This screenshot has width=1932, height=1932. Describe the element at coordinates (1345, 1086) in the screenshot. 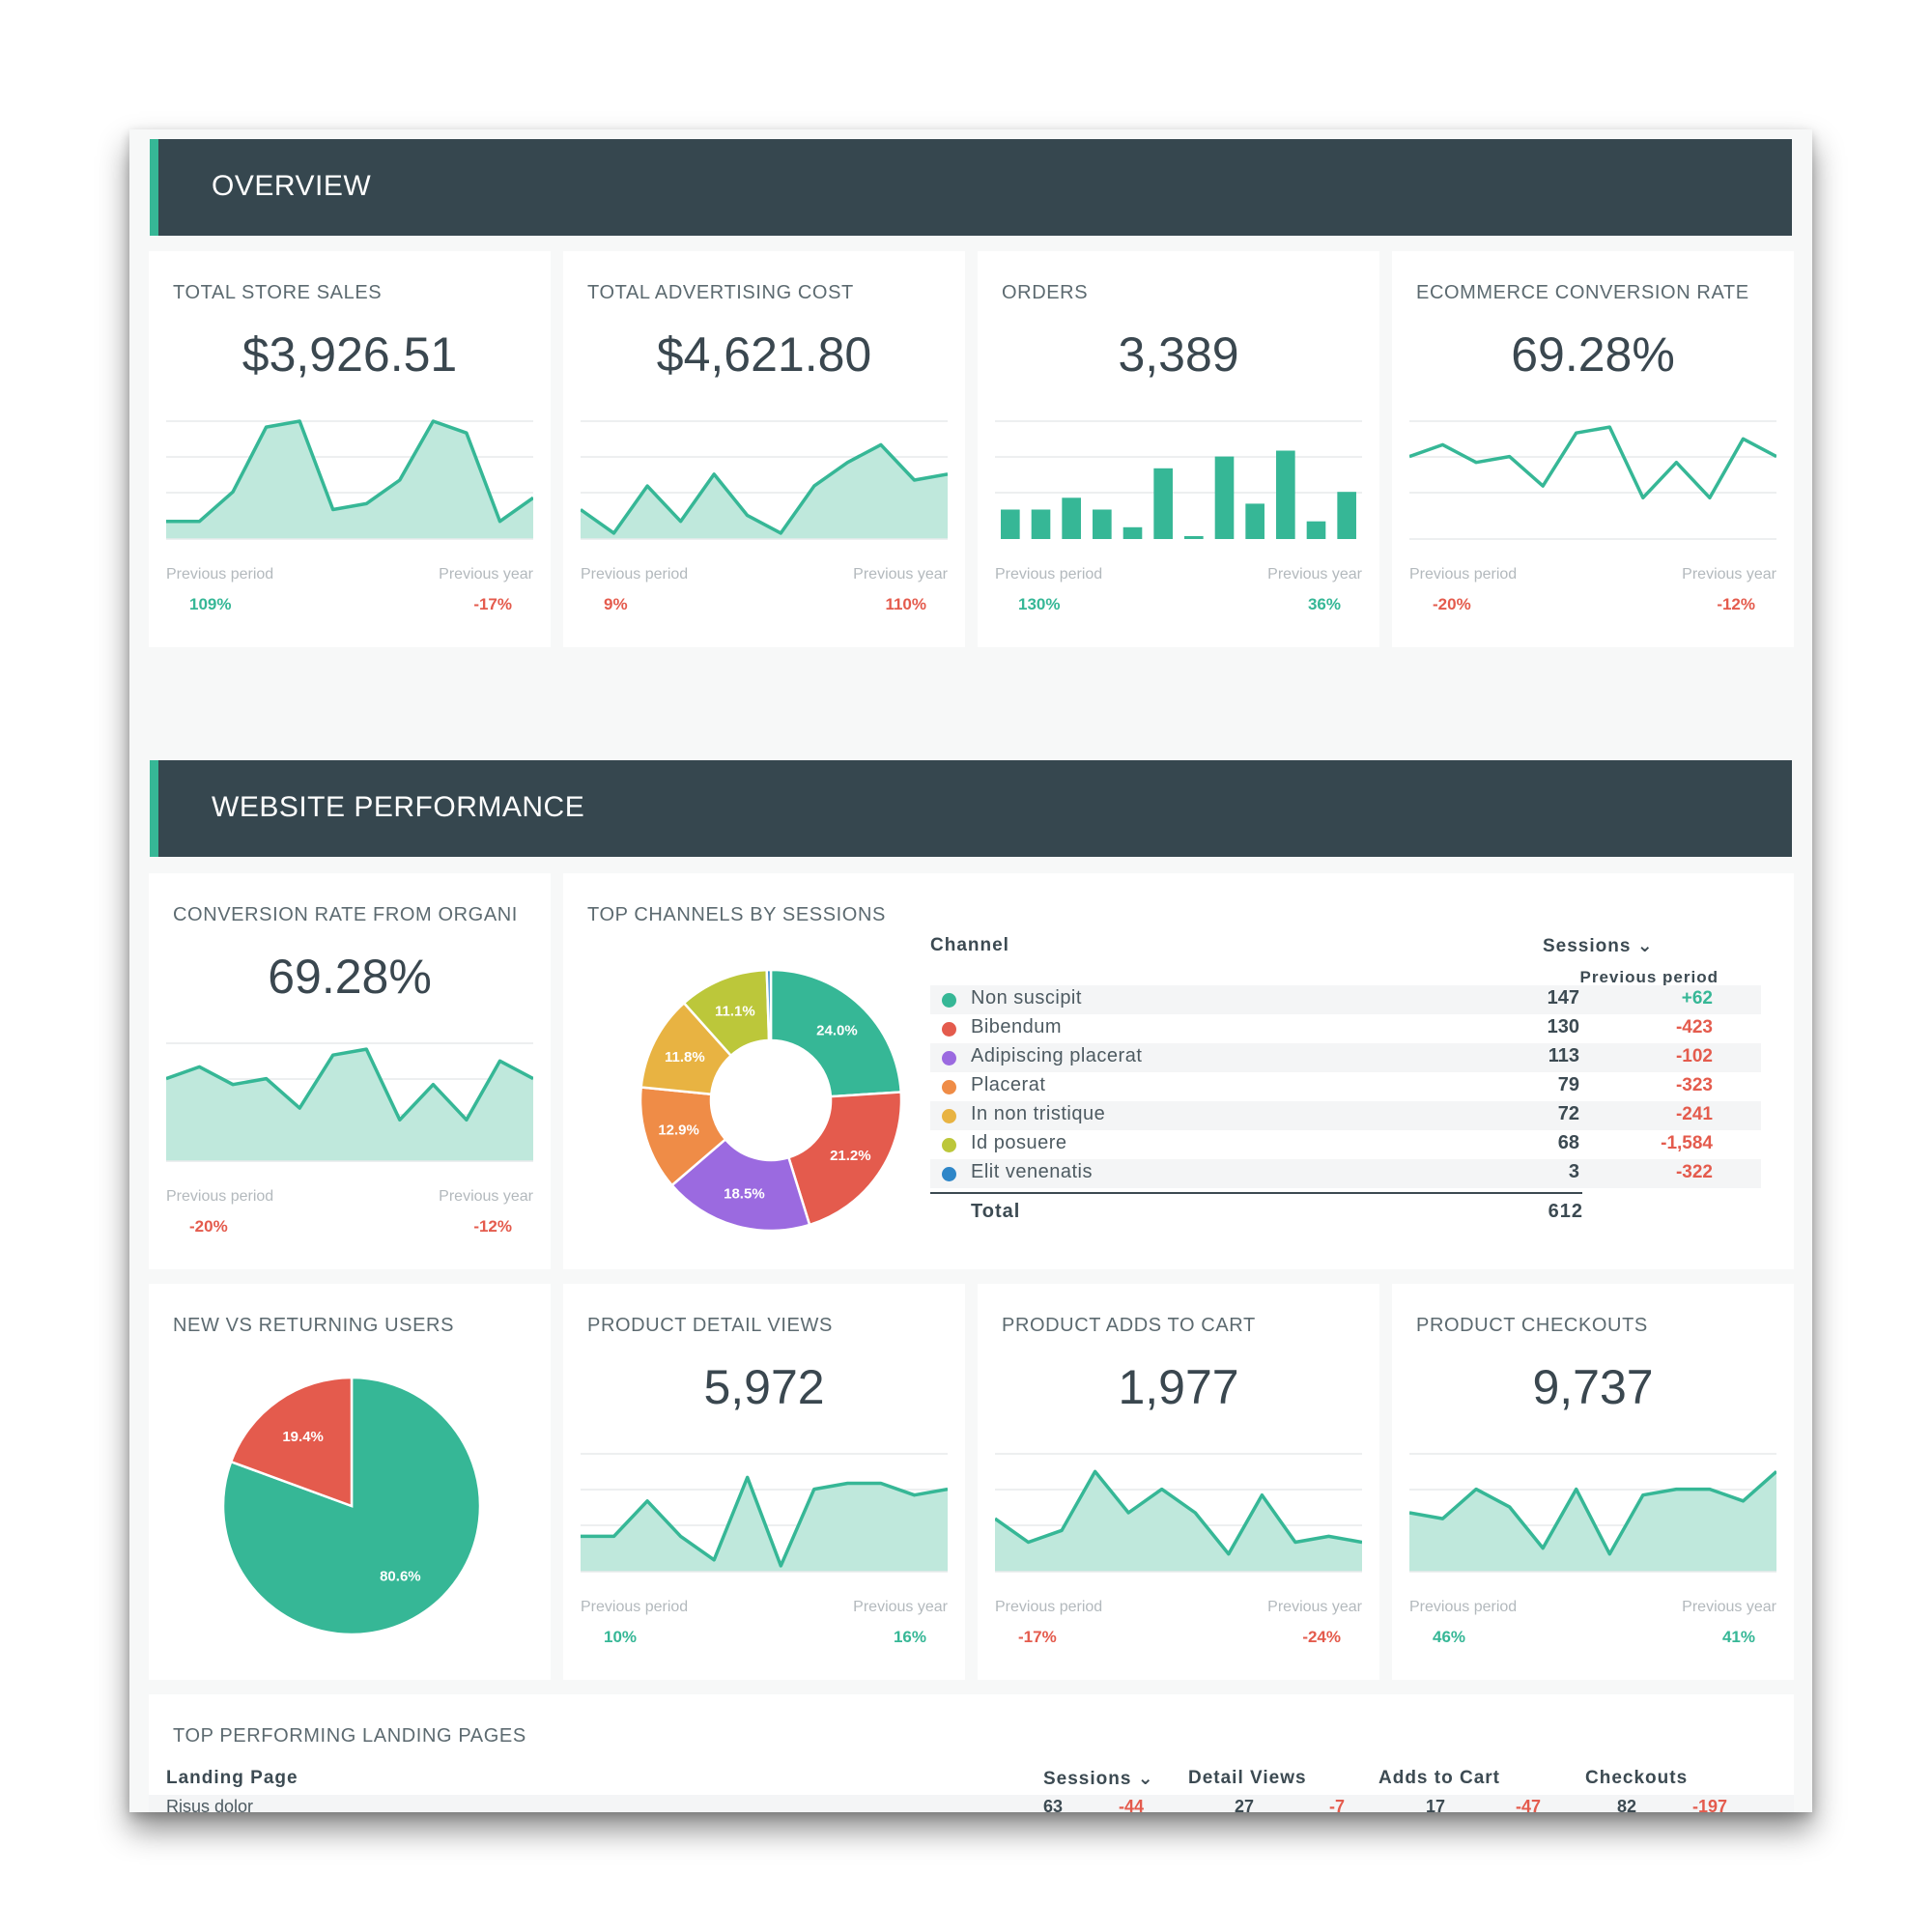

I see `table-row: Placerat 79 -323` at that location.